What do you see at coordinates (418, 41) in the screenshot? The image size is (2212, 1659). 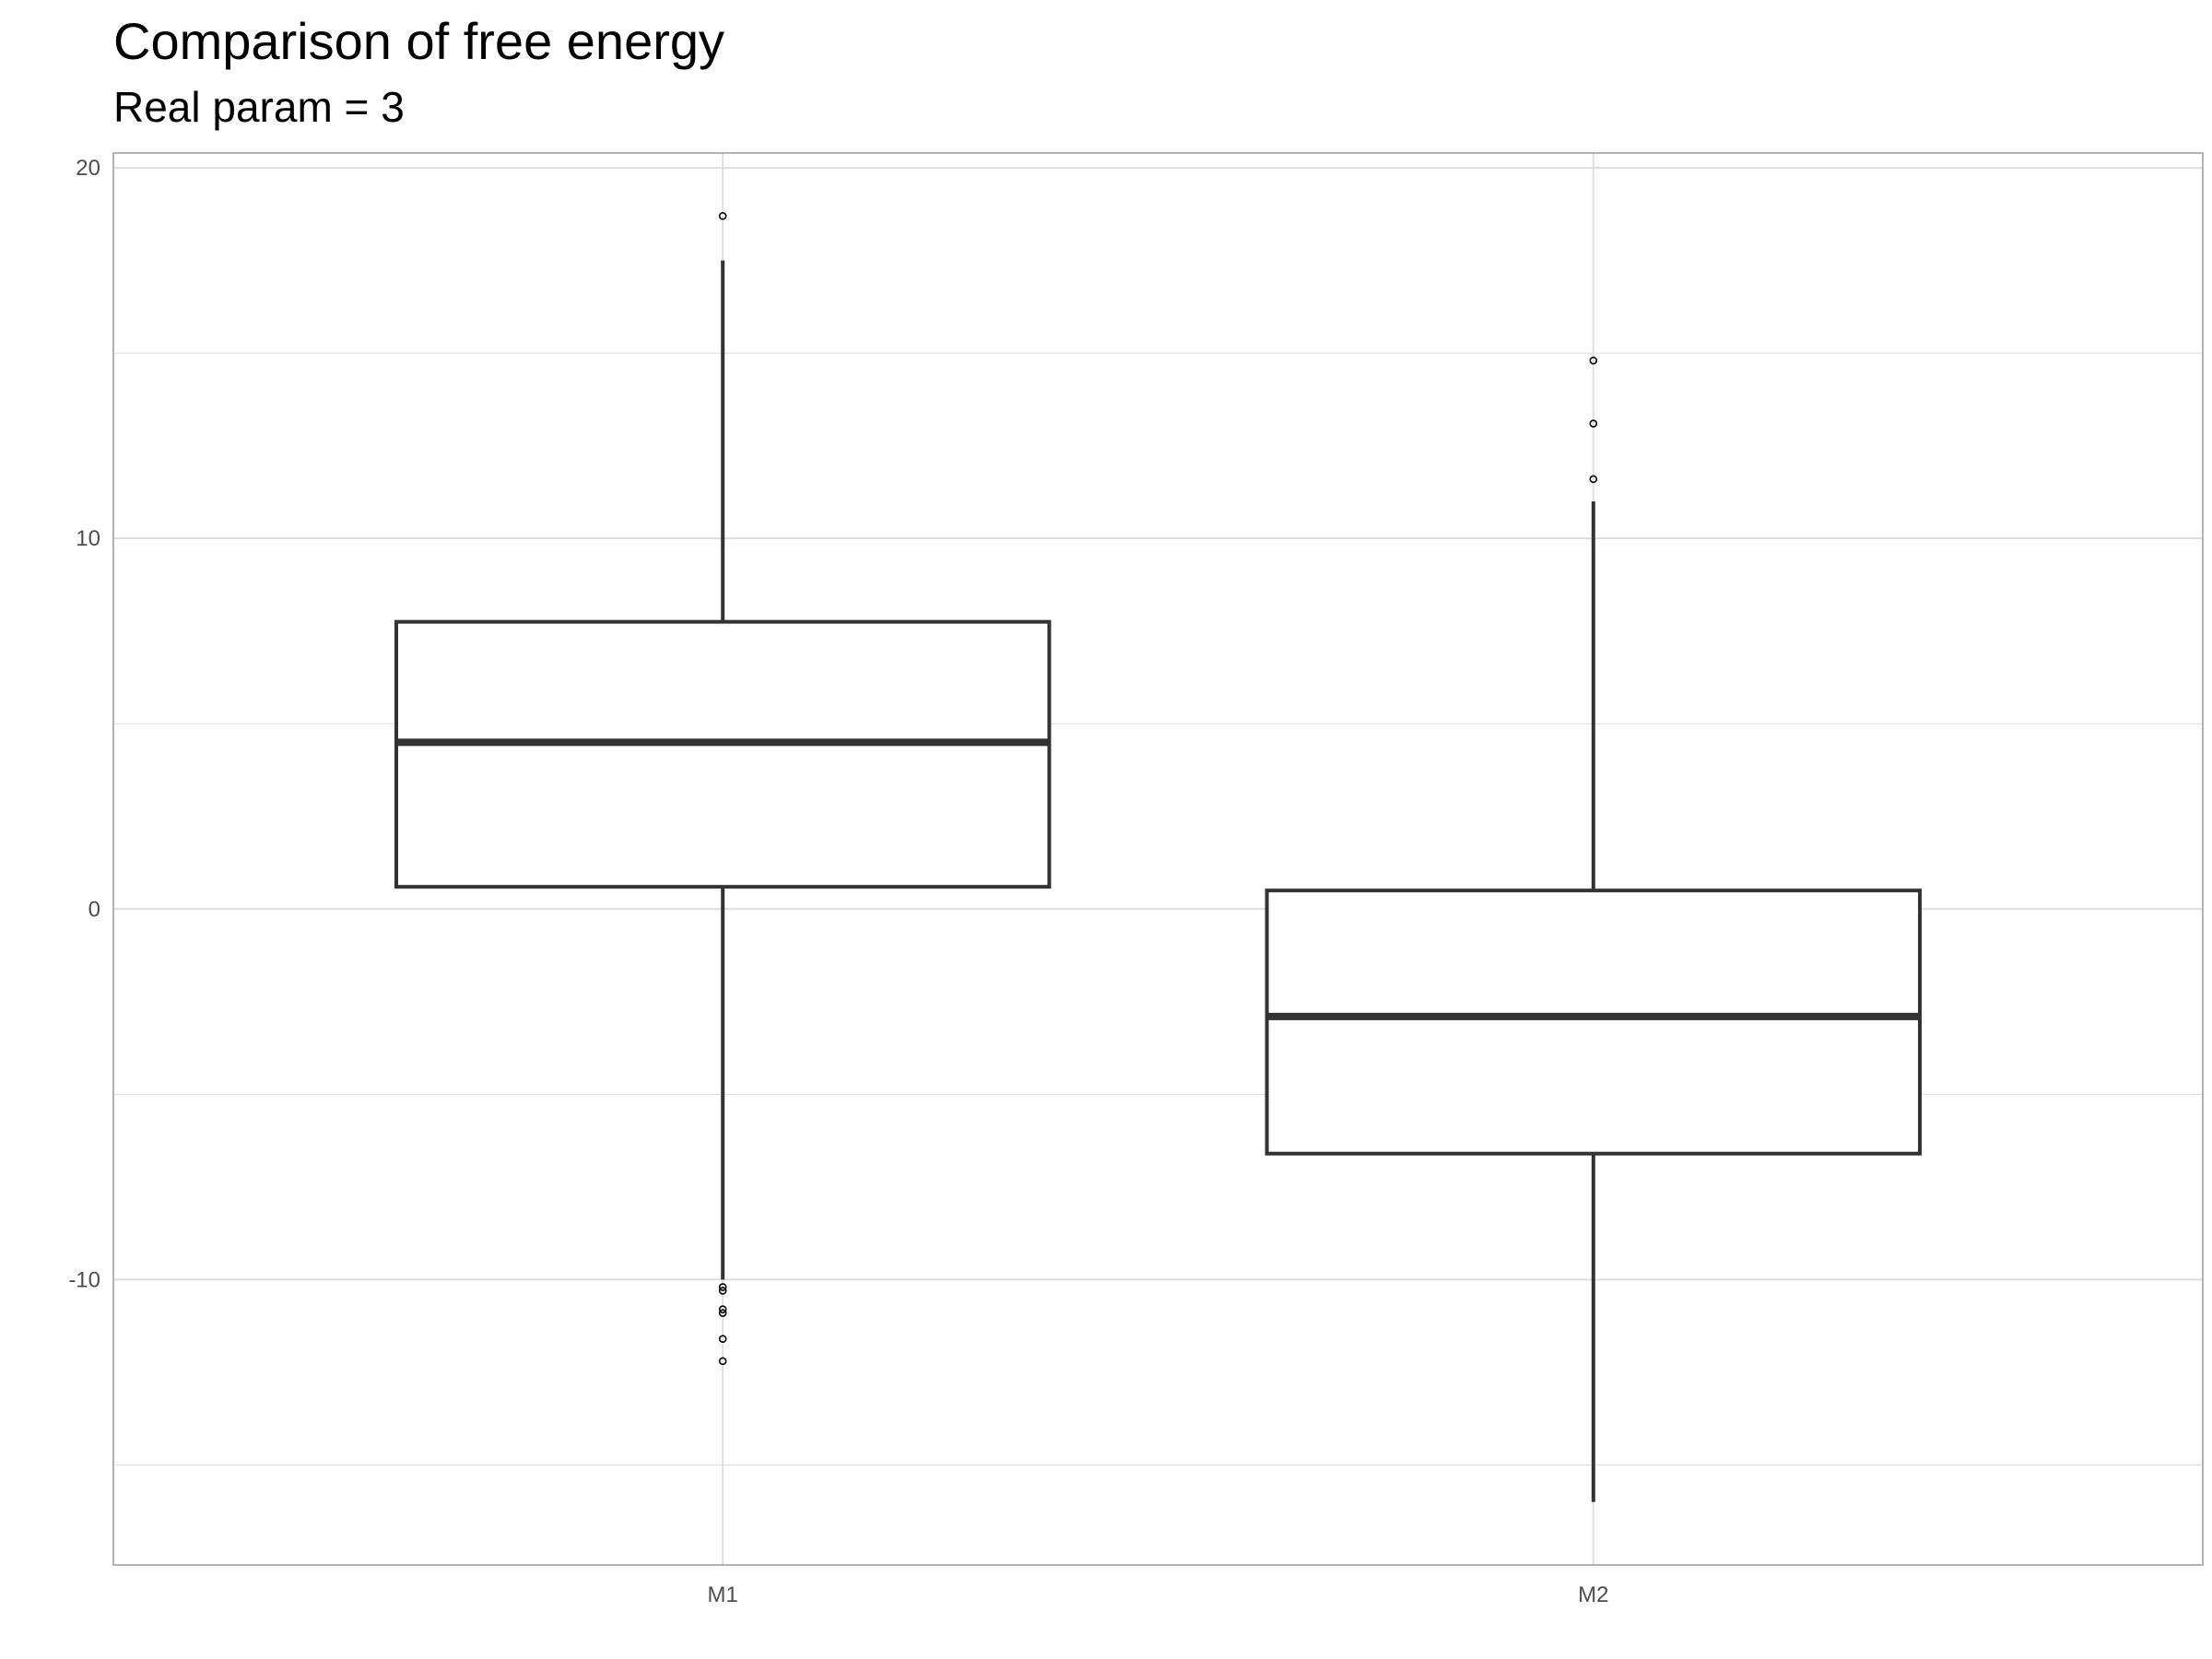 I see `chart-title: Comparison of free energy` at bounding box center [418, 41].